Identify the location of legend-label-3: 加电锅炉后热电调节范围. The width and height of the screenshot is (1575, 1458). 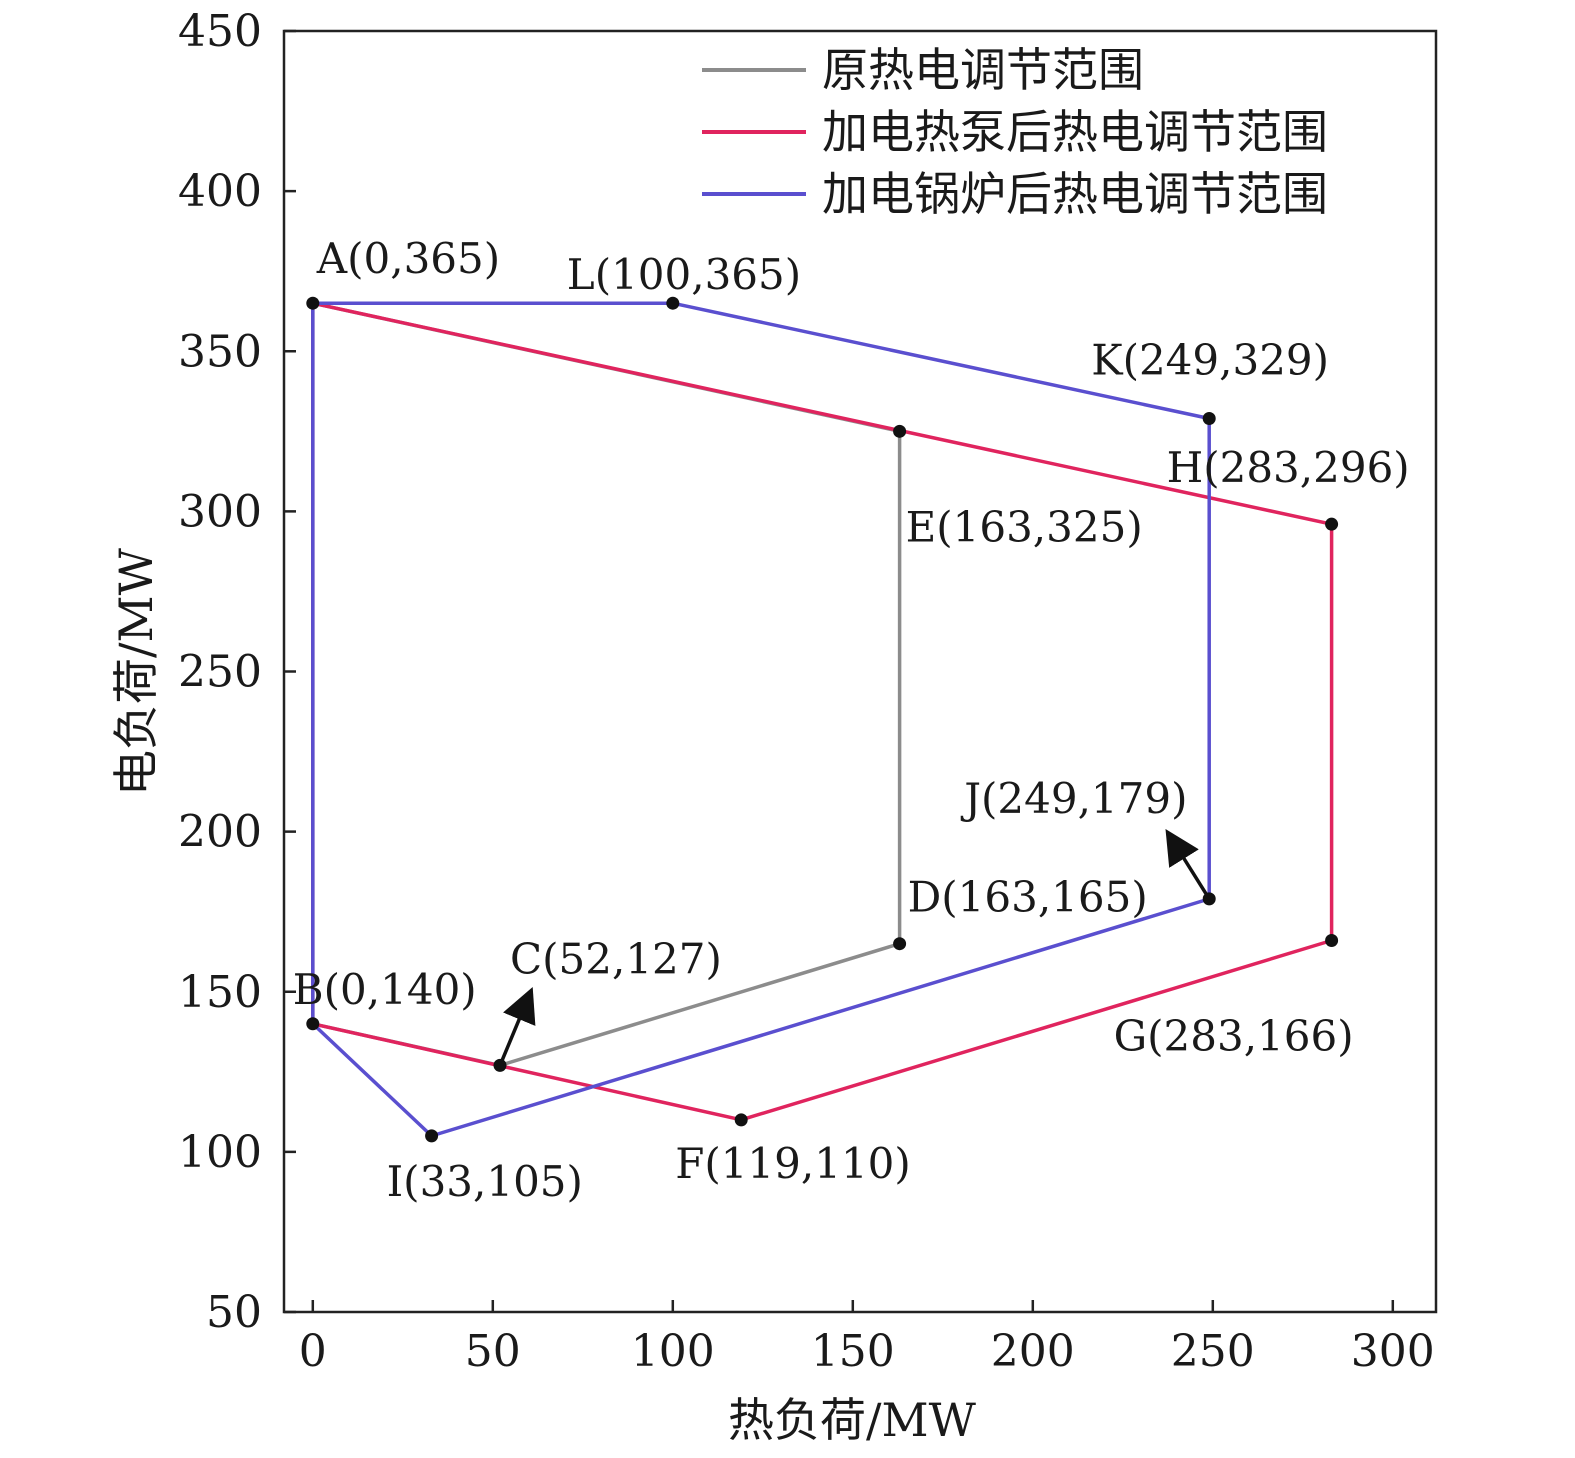
(1075, 194).